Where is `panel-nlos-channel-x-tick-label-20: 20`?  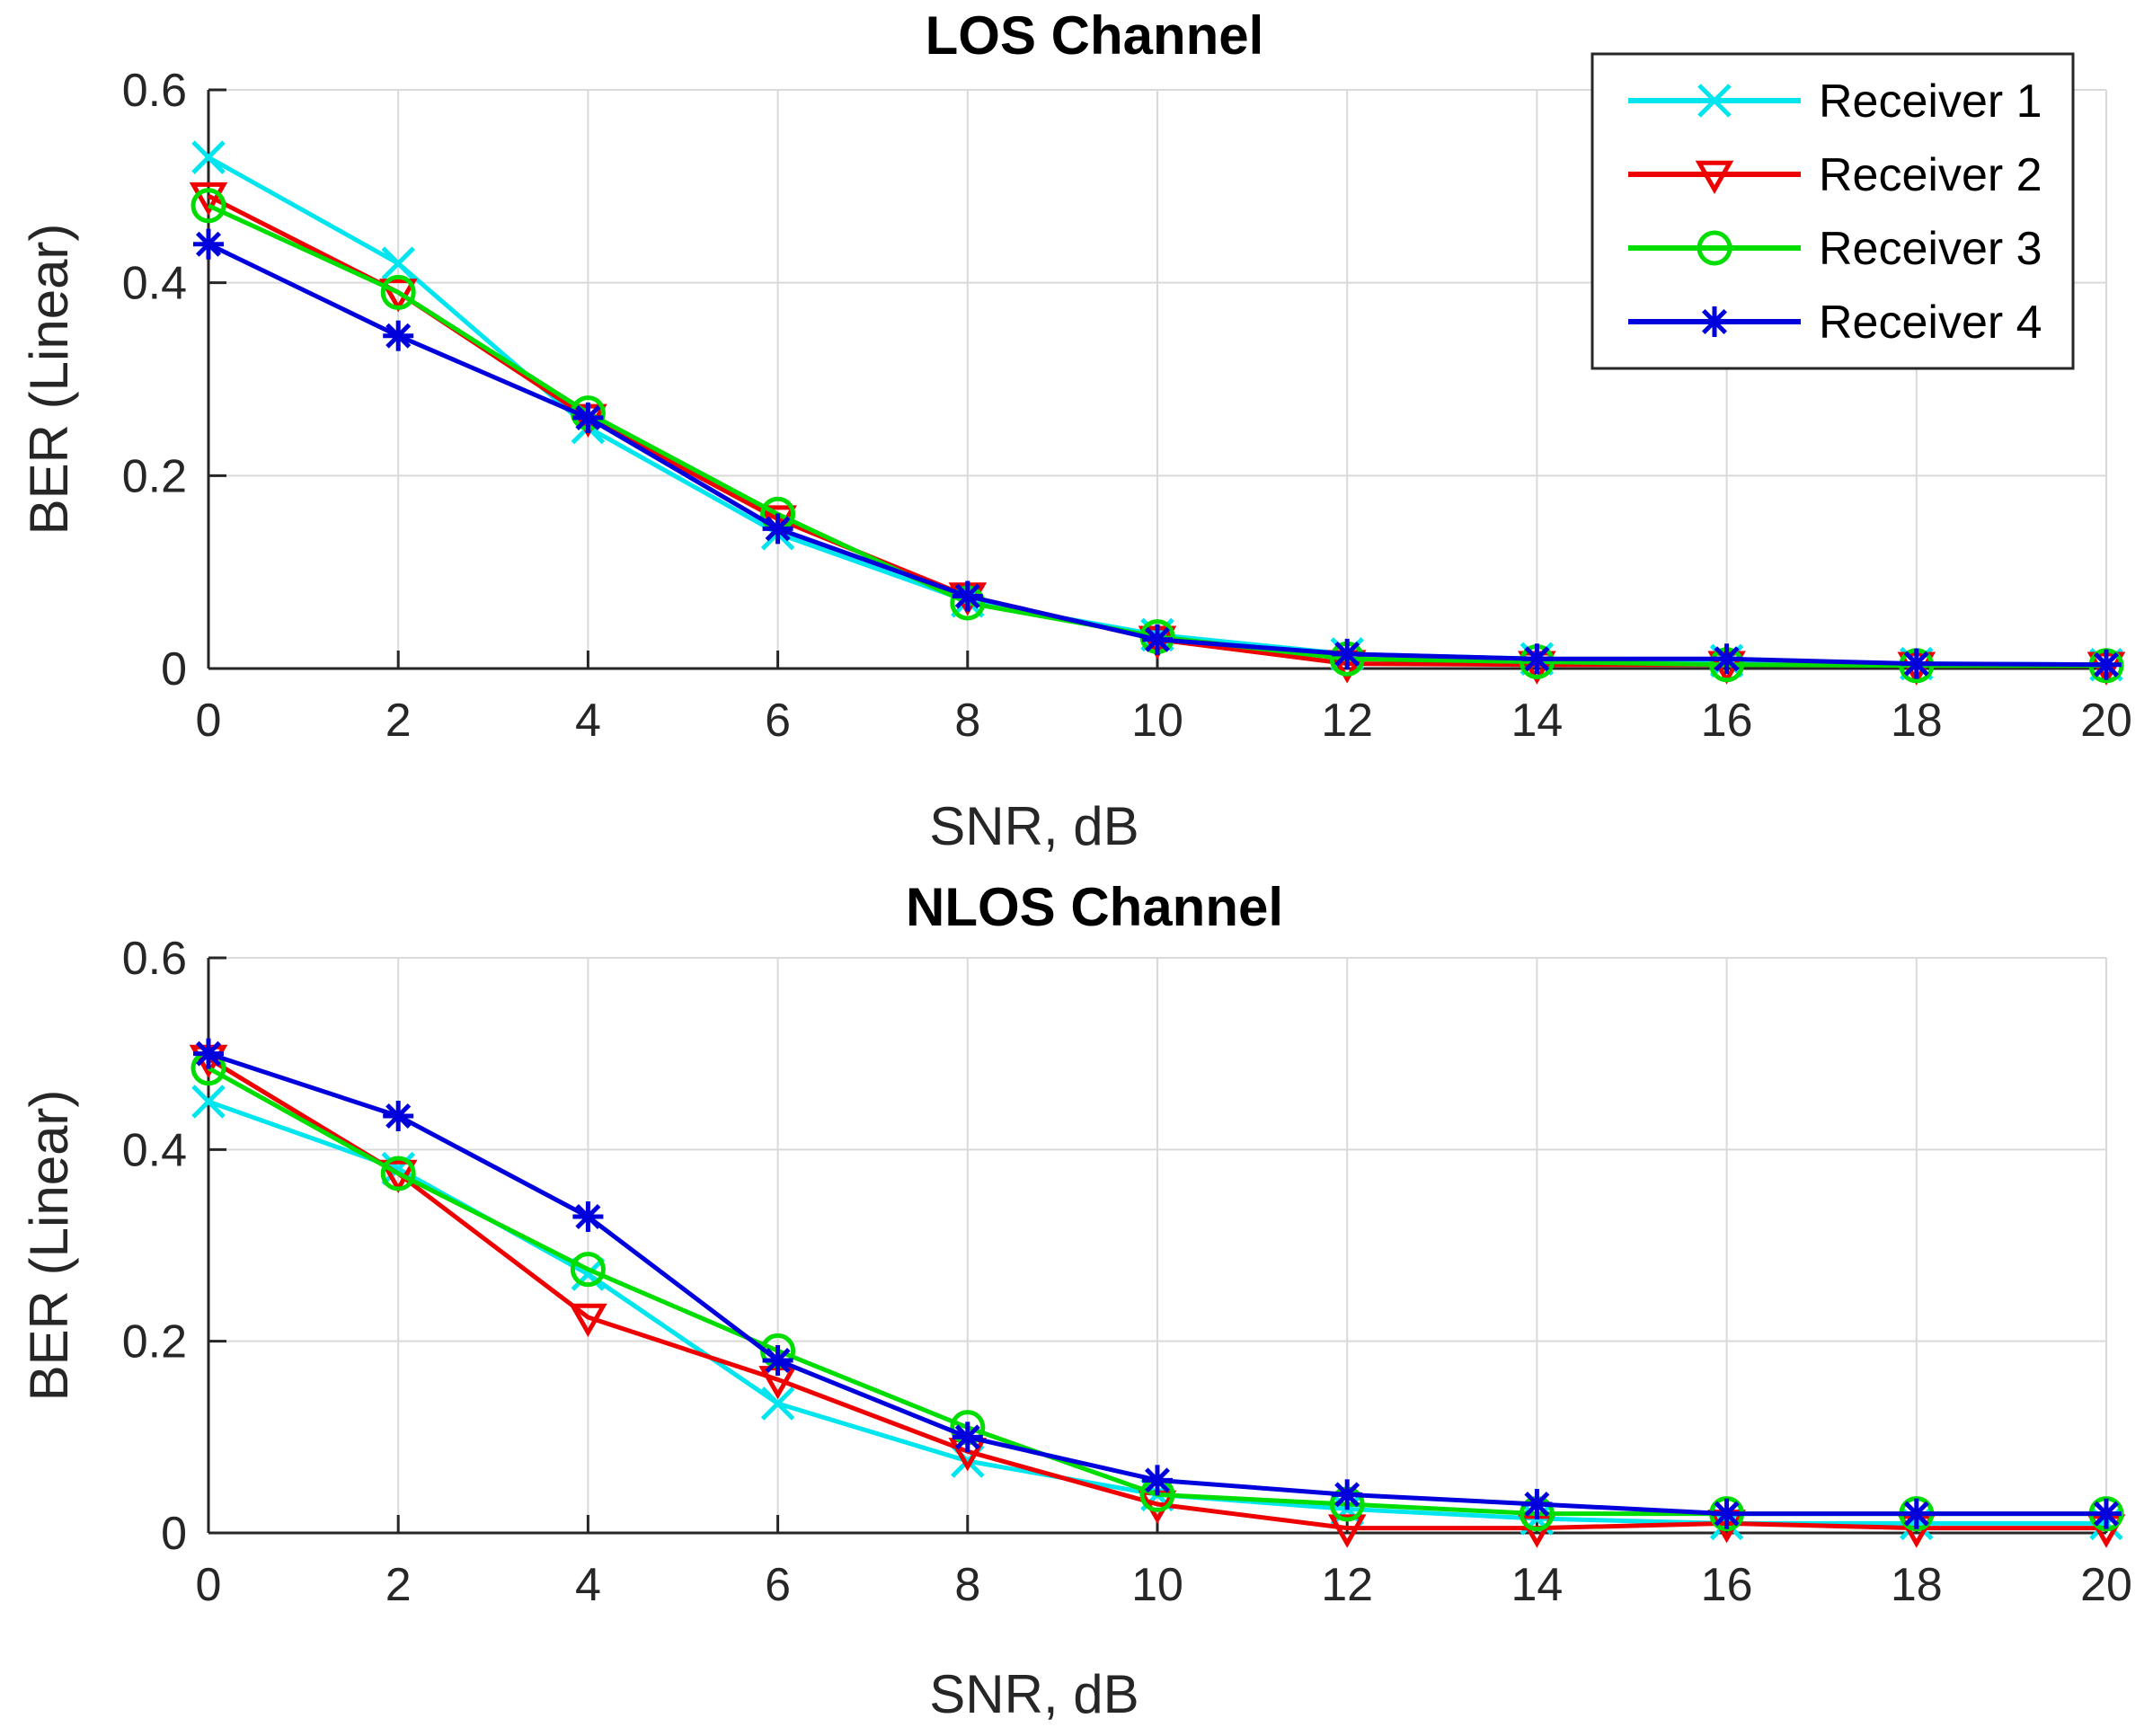
panel-nlos-channel-x-tick-label-20: 20 is located at coordinates (2106, 1585).